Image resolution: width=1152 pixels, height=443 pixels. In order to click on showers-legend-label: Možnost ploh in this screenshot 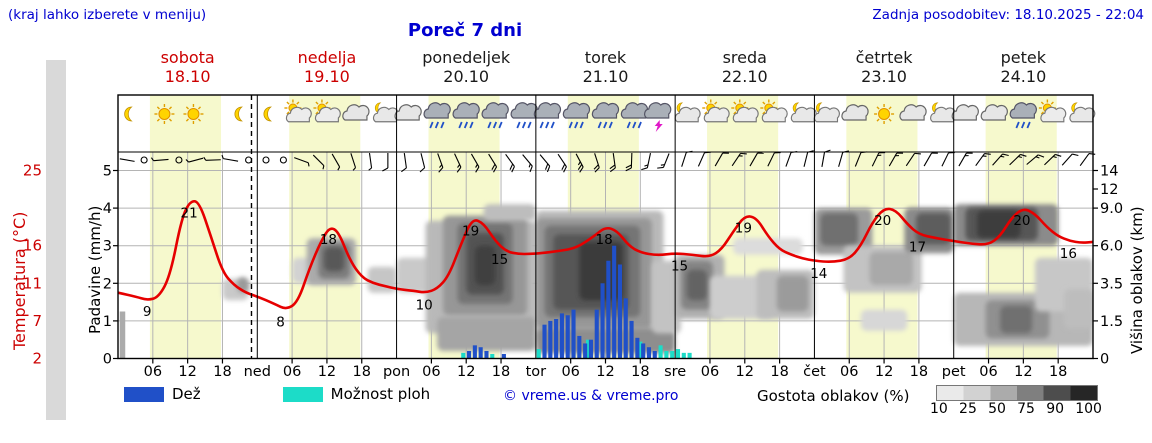, I will do `click(380, 394)`.